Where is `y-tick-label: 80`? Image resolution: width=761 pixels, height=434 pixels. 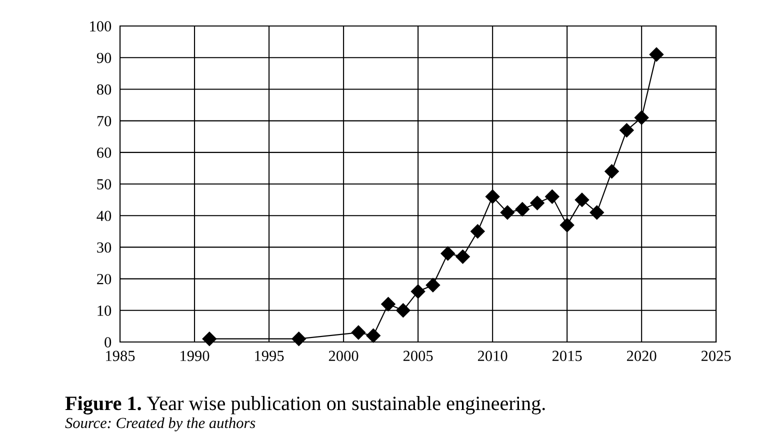
y-tick-label: 80 is located at coordinates (104, 89).